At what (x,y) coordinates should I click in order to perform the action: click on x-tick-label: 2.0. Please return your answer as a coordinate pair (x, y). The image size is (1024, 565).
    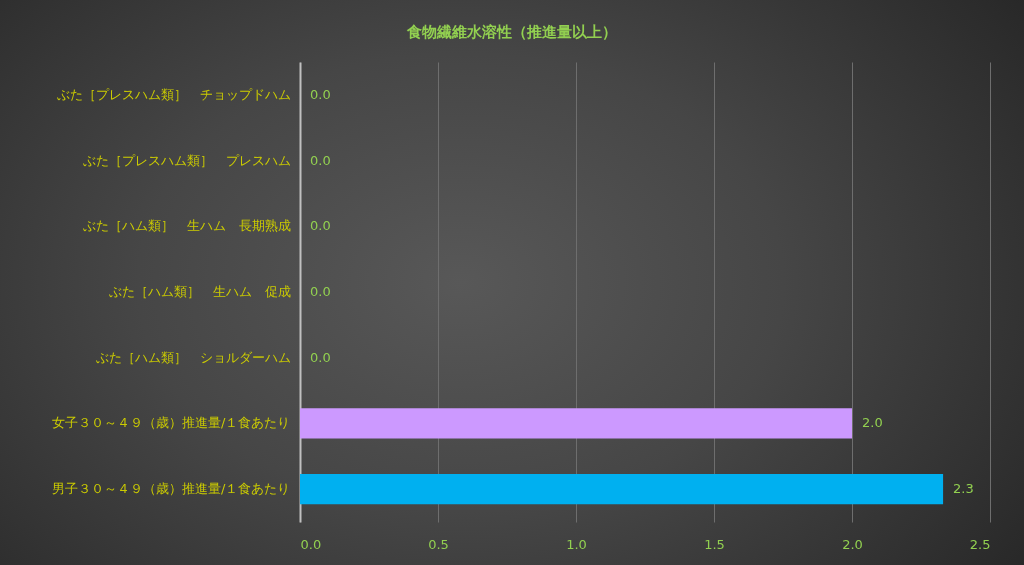
    Looking at the image, I should click on (852, 544).